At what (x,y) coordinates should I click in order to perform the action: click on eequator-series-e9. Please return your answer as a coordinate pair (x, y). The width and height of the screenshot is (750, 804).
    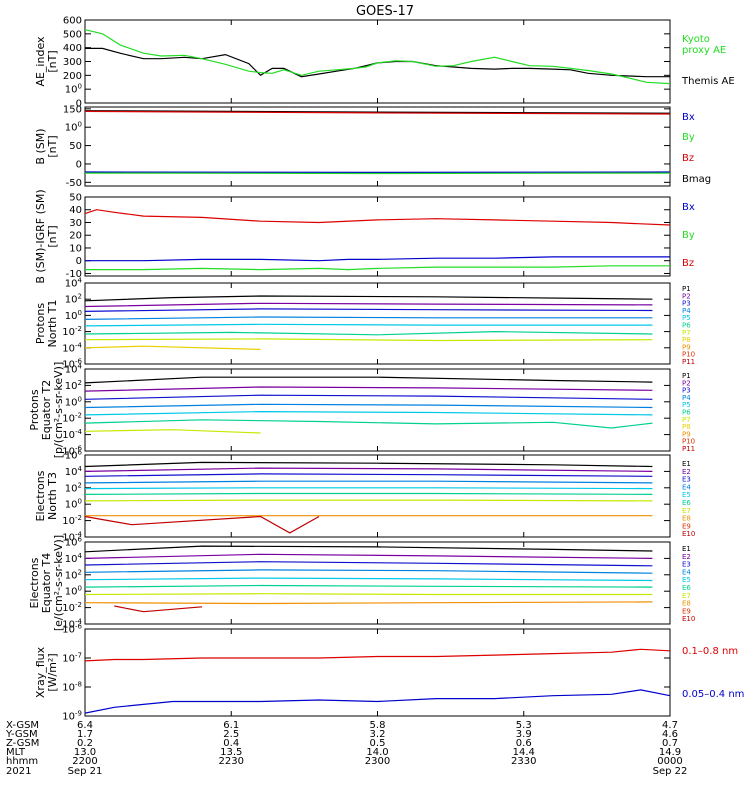
    Looking at the image, I should click on (158, 609).